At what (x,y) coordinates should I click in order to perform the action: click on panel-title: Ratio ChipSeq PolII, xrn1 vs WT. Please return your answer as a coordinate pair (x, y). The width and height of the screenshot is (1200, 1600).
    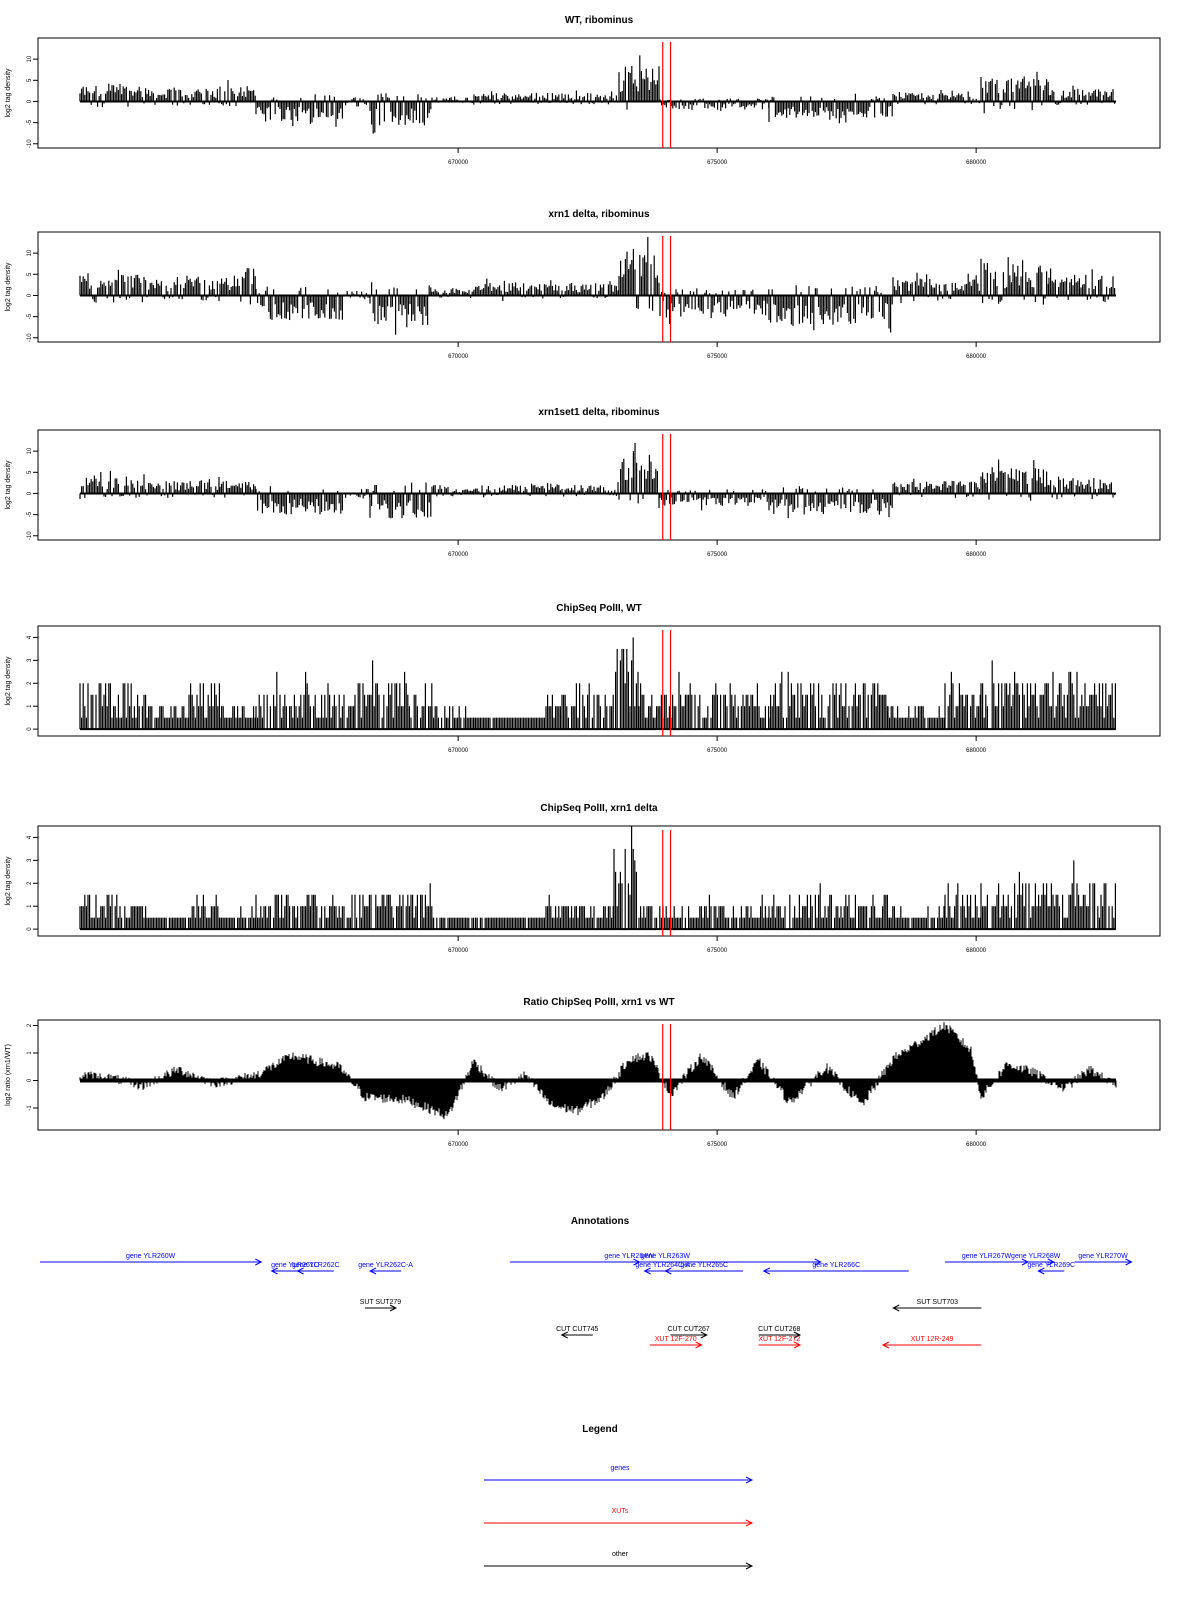
    Looking at the image, I should click on (598, 1002).